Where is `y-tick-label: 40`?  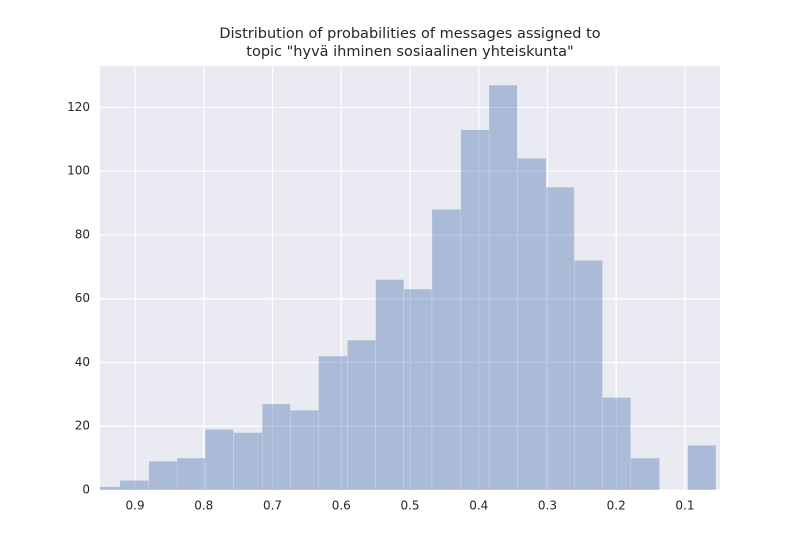 y-tick-label: 40 is located at coordinates (82, 362).